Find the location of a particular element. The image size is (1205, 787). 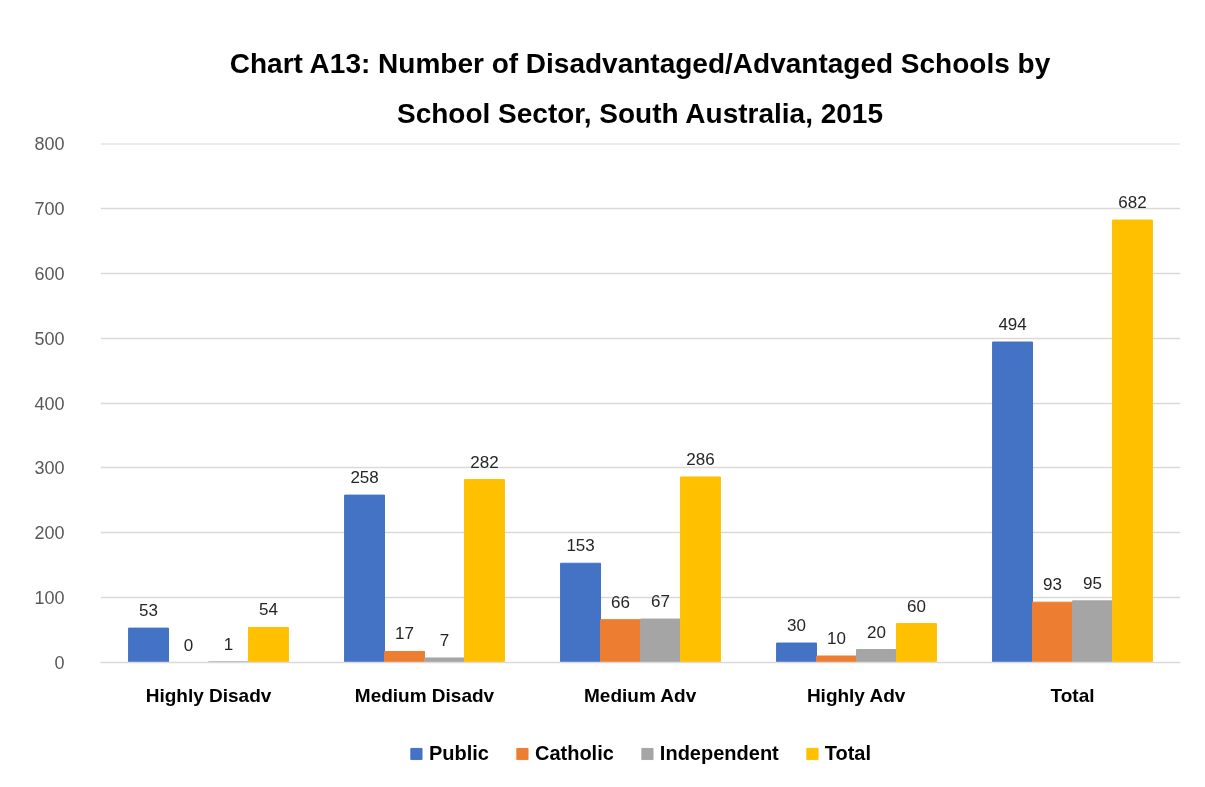

legend-label: Catholic is located at coordinates (574, 753).